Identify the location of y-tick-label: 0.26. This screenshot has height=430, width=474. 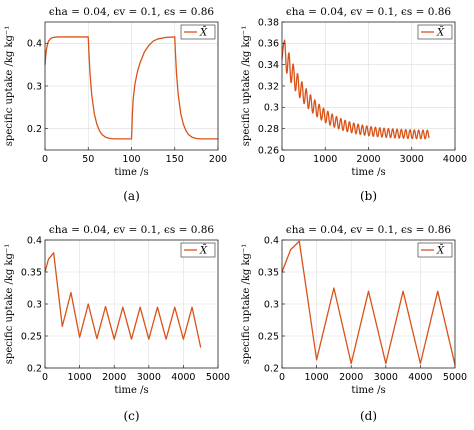
(268, 150).